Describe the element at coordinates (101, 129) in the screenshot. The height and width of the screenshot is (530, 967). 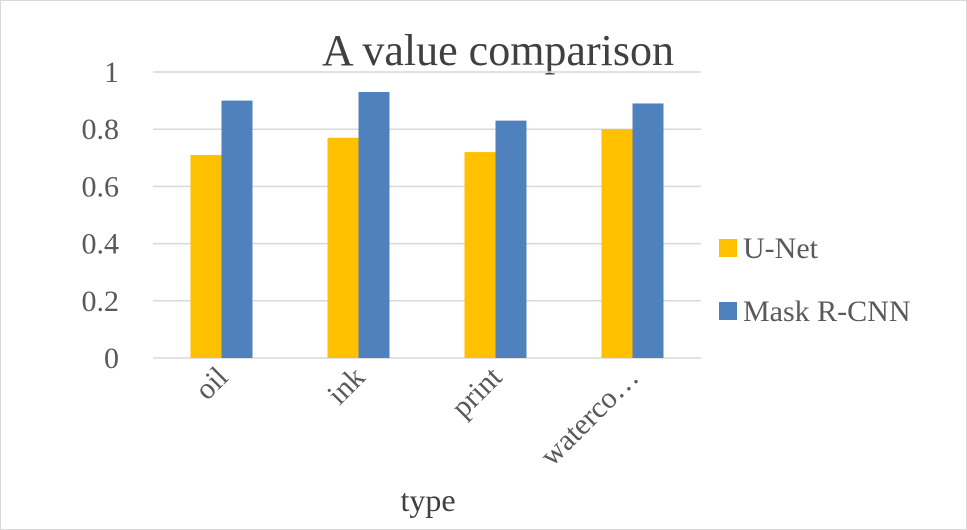
I see `y-tick-label: 0.8` at that location.